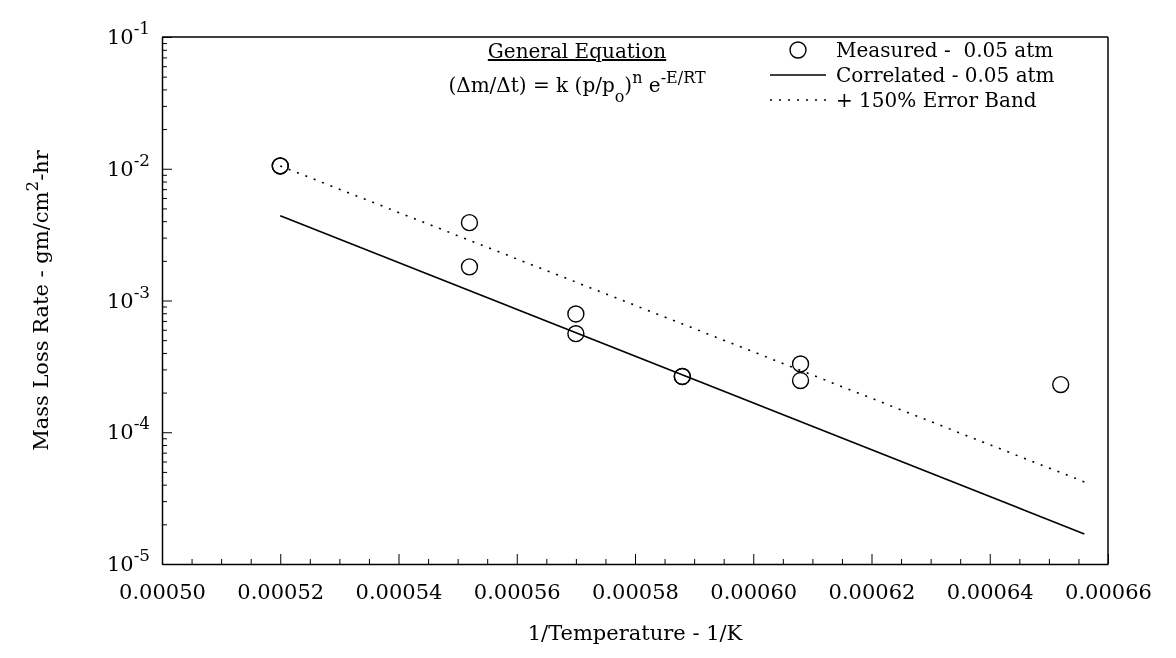  Describe the element at coordinates (936, 100) in the screenshot. I see `legend-label: + 150% Error Band` at that location.